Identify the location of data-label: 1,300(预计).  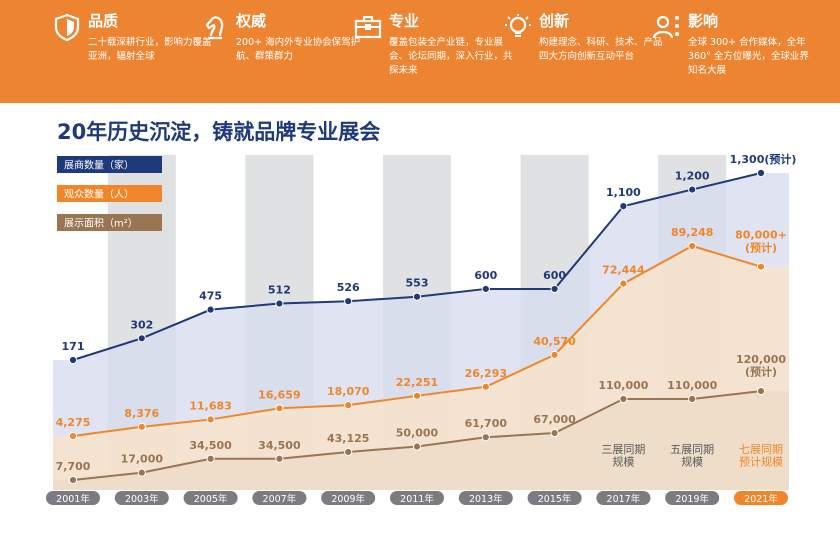
(763, 159).